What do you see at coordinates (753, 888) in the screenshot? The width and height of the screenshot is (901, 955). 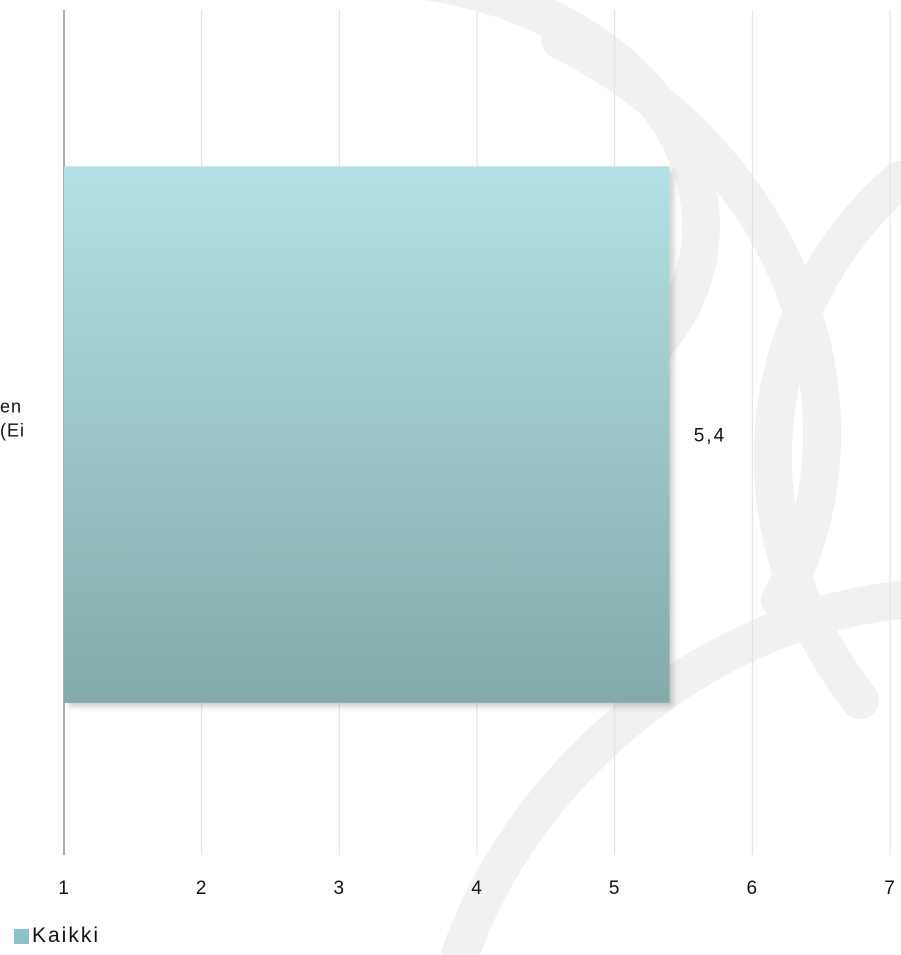 I see `x-tick-label-6: 6` at bounding box center [753, 888].